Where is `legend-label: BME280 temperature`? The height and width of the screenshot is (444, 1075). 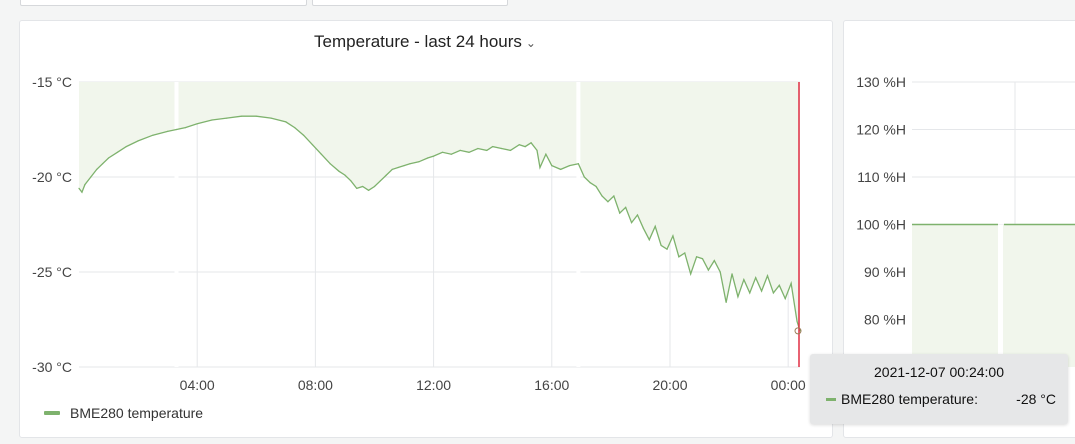 legend-label: BME280 temperature is located at coordinates (137, 413).